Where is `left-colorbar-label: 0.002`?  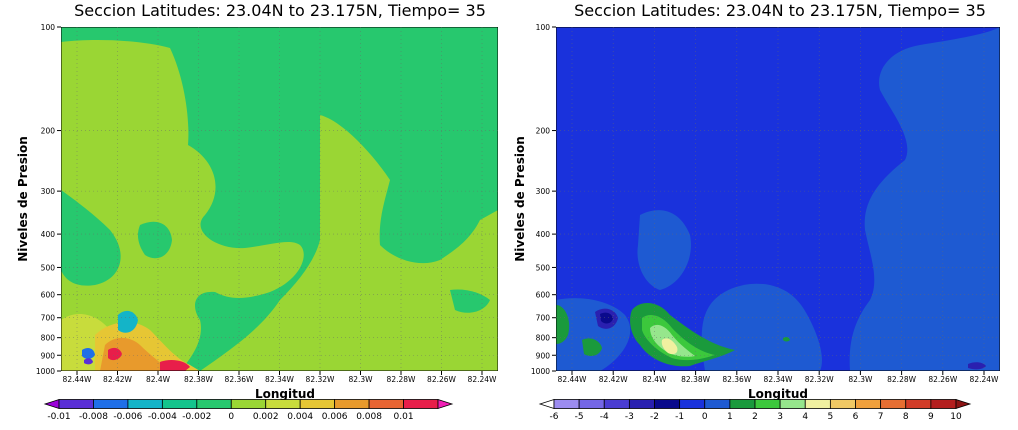 left-colorbar-label: 0.002 is located at coordinates (266, 417).